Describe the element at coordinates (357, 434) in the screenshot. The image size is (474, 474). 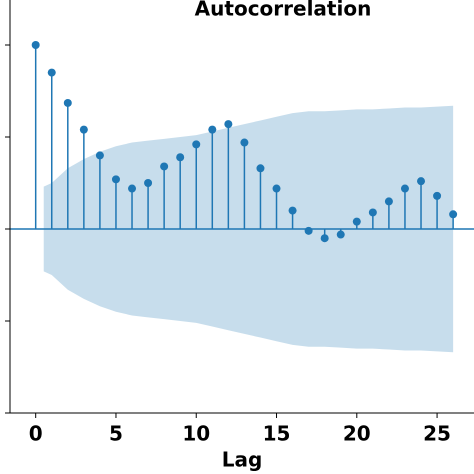
I see `x-tick-label: 20` at that location.